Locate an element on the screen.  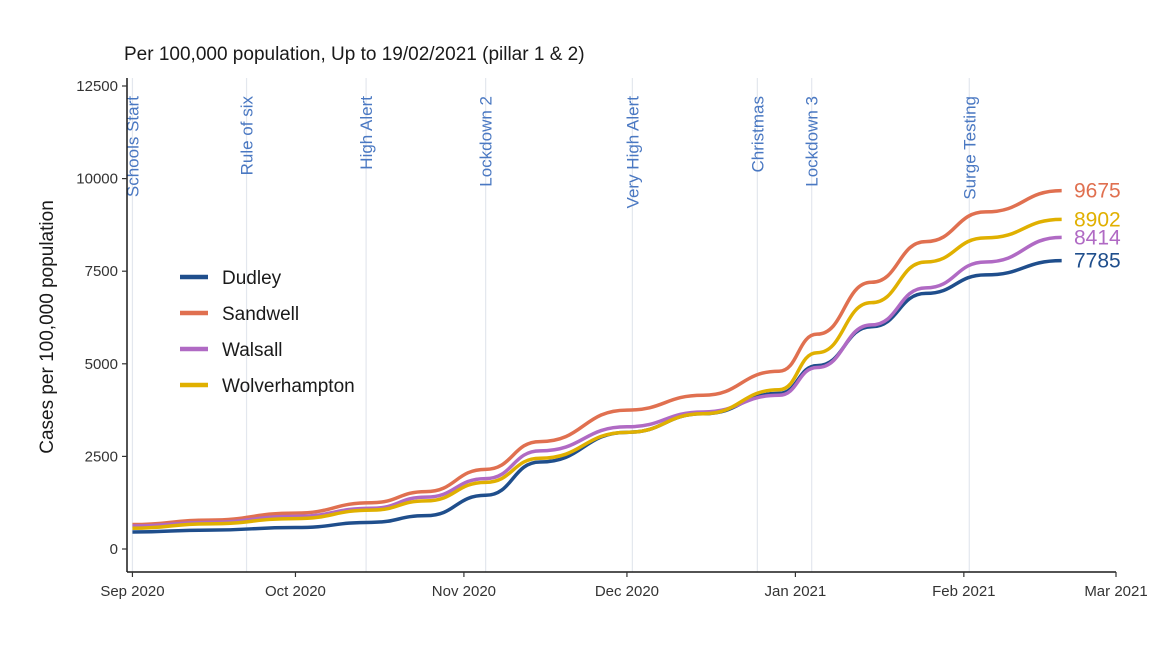
x-tick-label: Sep 2020 is located at coordinates (132, 591).